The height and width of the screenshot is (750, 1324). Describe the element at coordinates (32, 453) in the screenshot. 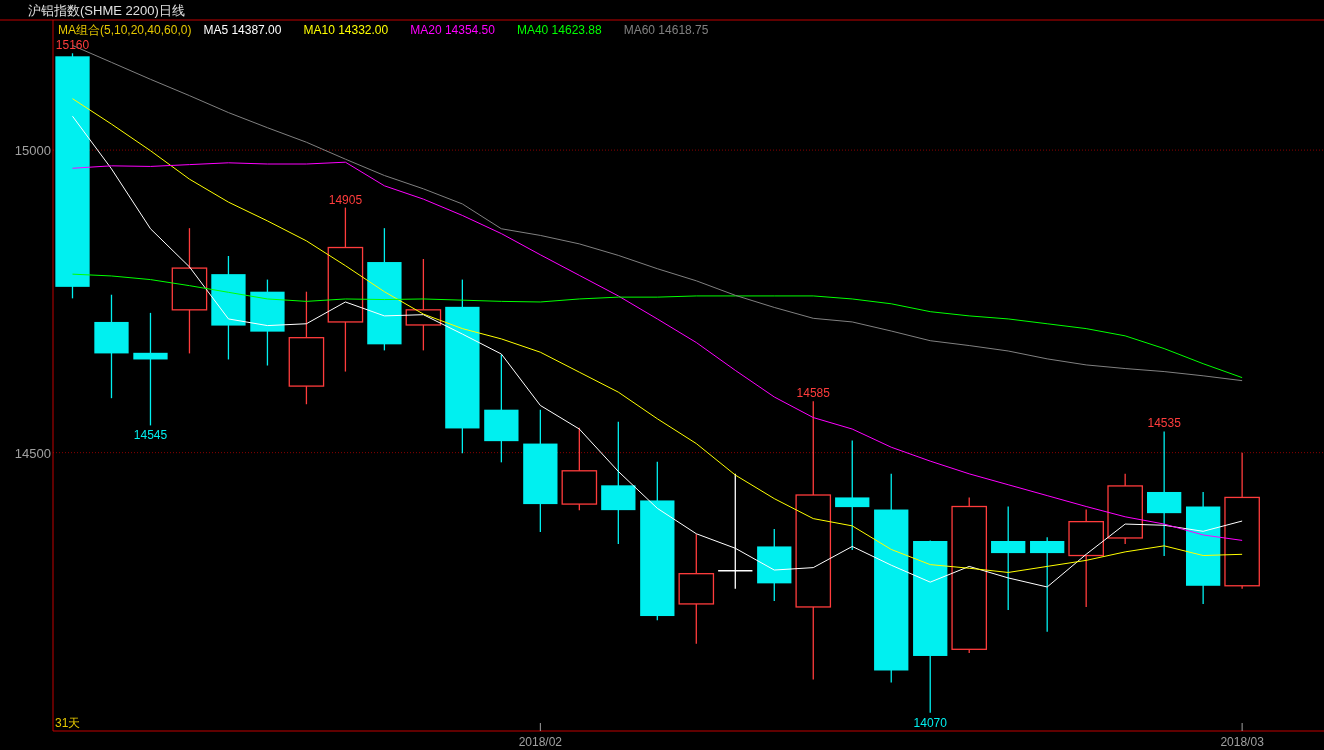

I see `y-tick-label: 14500` at that location.